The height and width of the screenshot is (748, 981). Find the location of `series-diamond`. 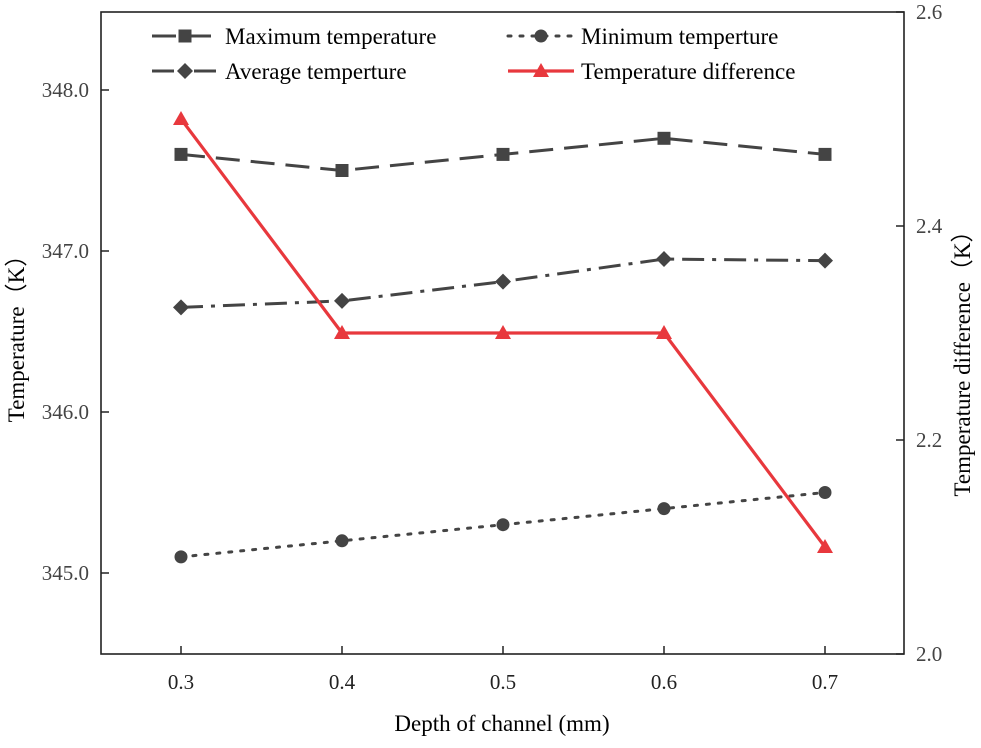

series-diamond is located at coordinates (503, 283).